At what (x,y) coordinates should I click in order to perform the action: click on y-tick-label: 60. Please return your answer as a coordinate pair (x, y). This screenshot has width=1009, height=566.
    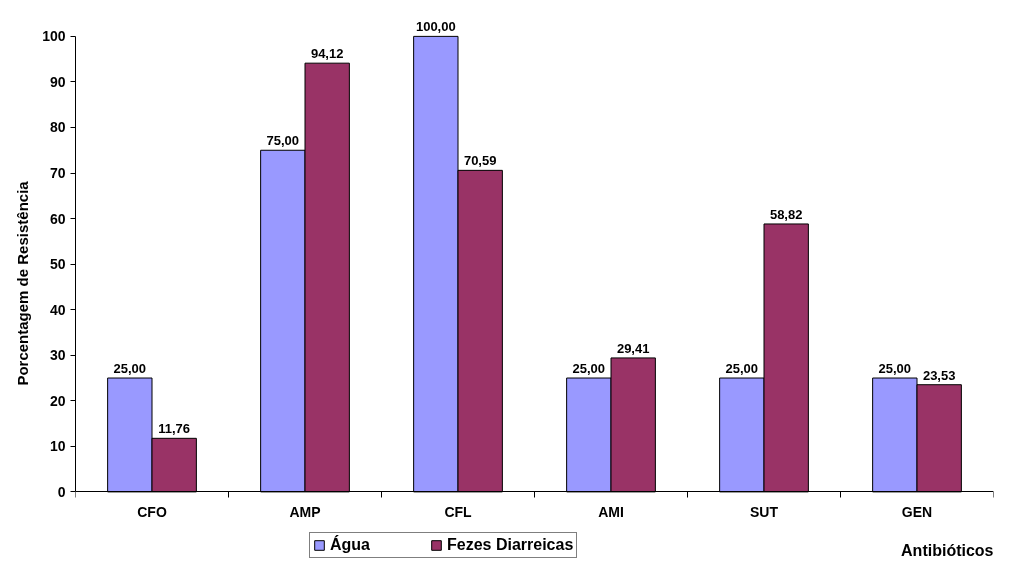
    Looking at the image, I should click on (57, 218).